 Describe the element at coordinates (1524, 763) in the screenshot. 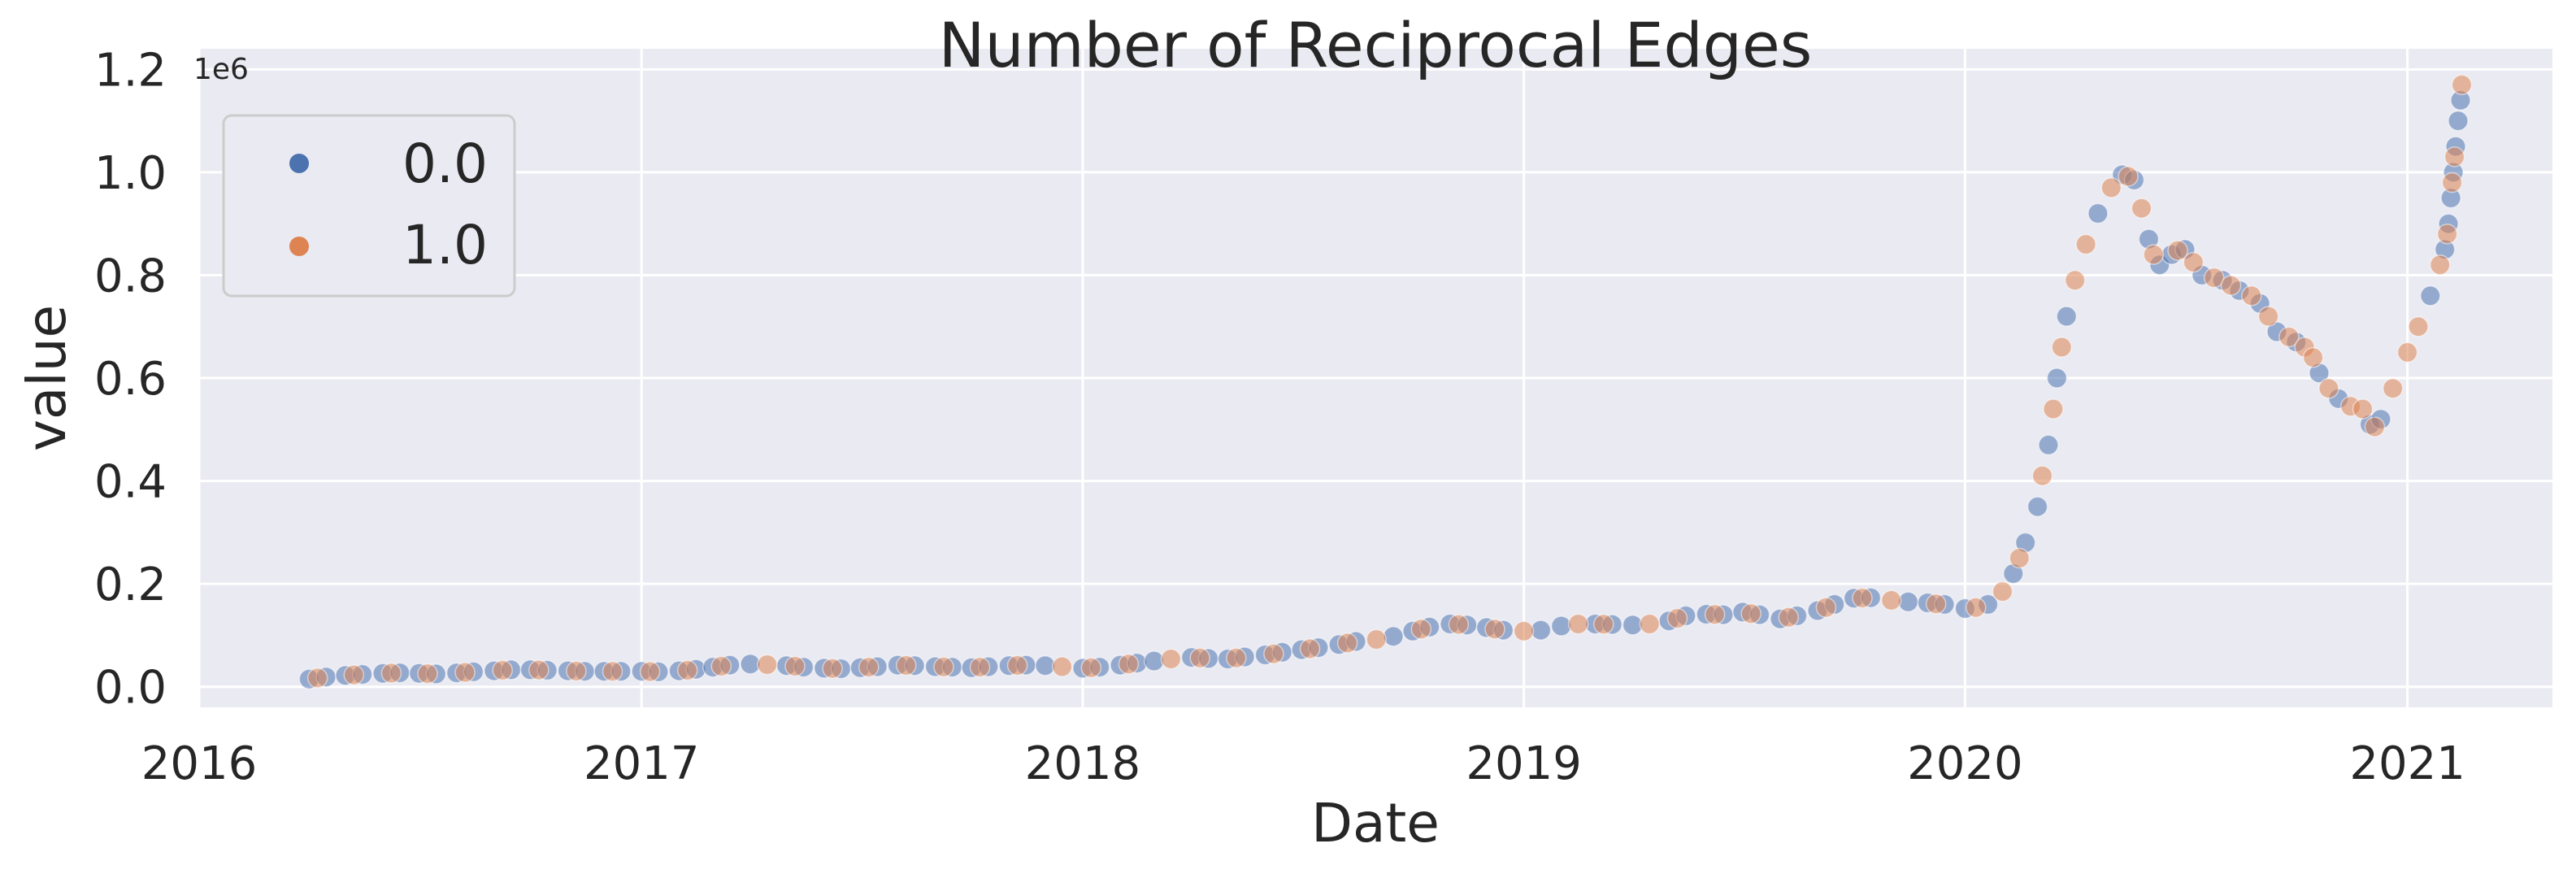

I see `x-tick-label: 2019` at that location.